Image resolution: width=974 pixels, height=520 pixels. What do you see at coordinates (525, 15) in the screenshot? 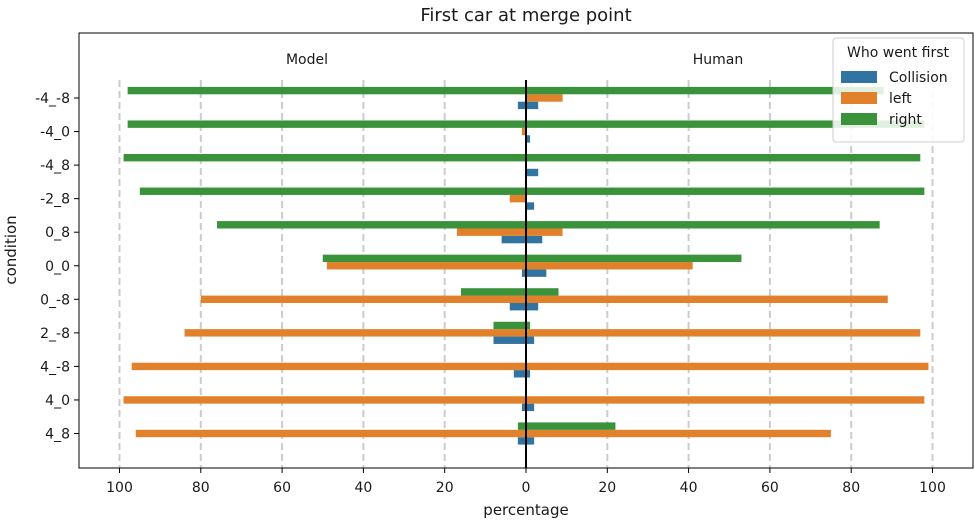
I see `chart-title: First car at merge point` at bounding box center [525, 15].